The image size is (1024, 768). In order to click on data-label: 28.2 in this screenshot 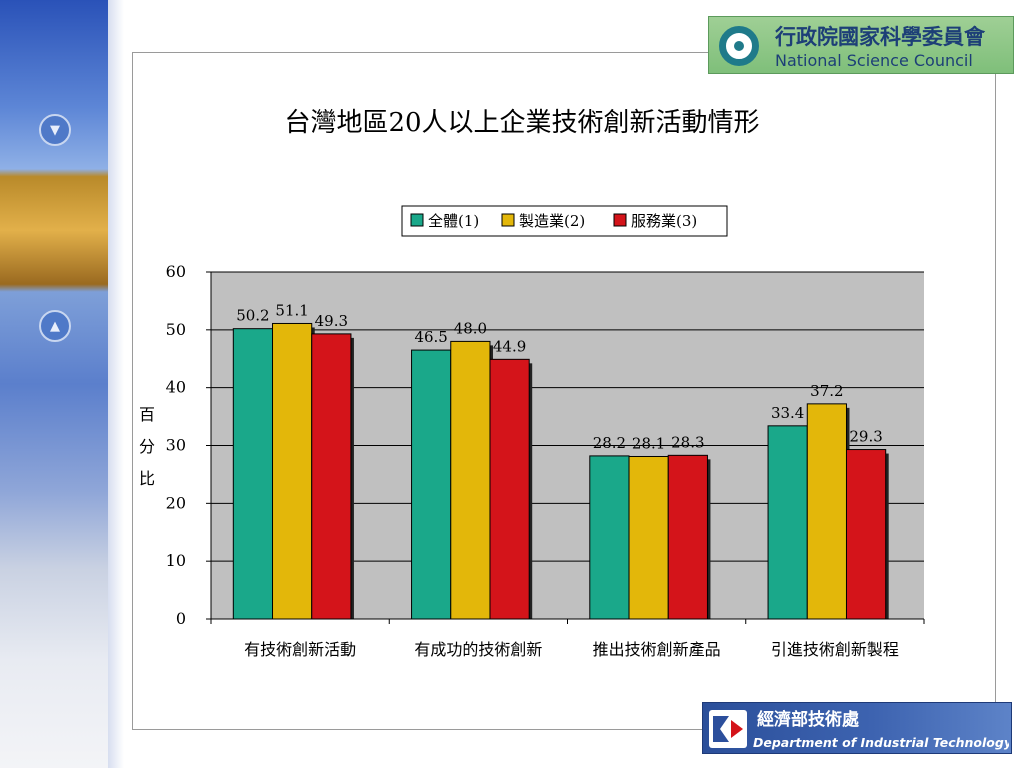, I will do `click(609, 443)`.